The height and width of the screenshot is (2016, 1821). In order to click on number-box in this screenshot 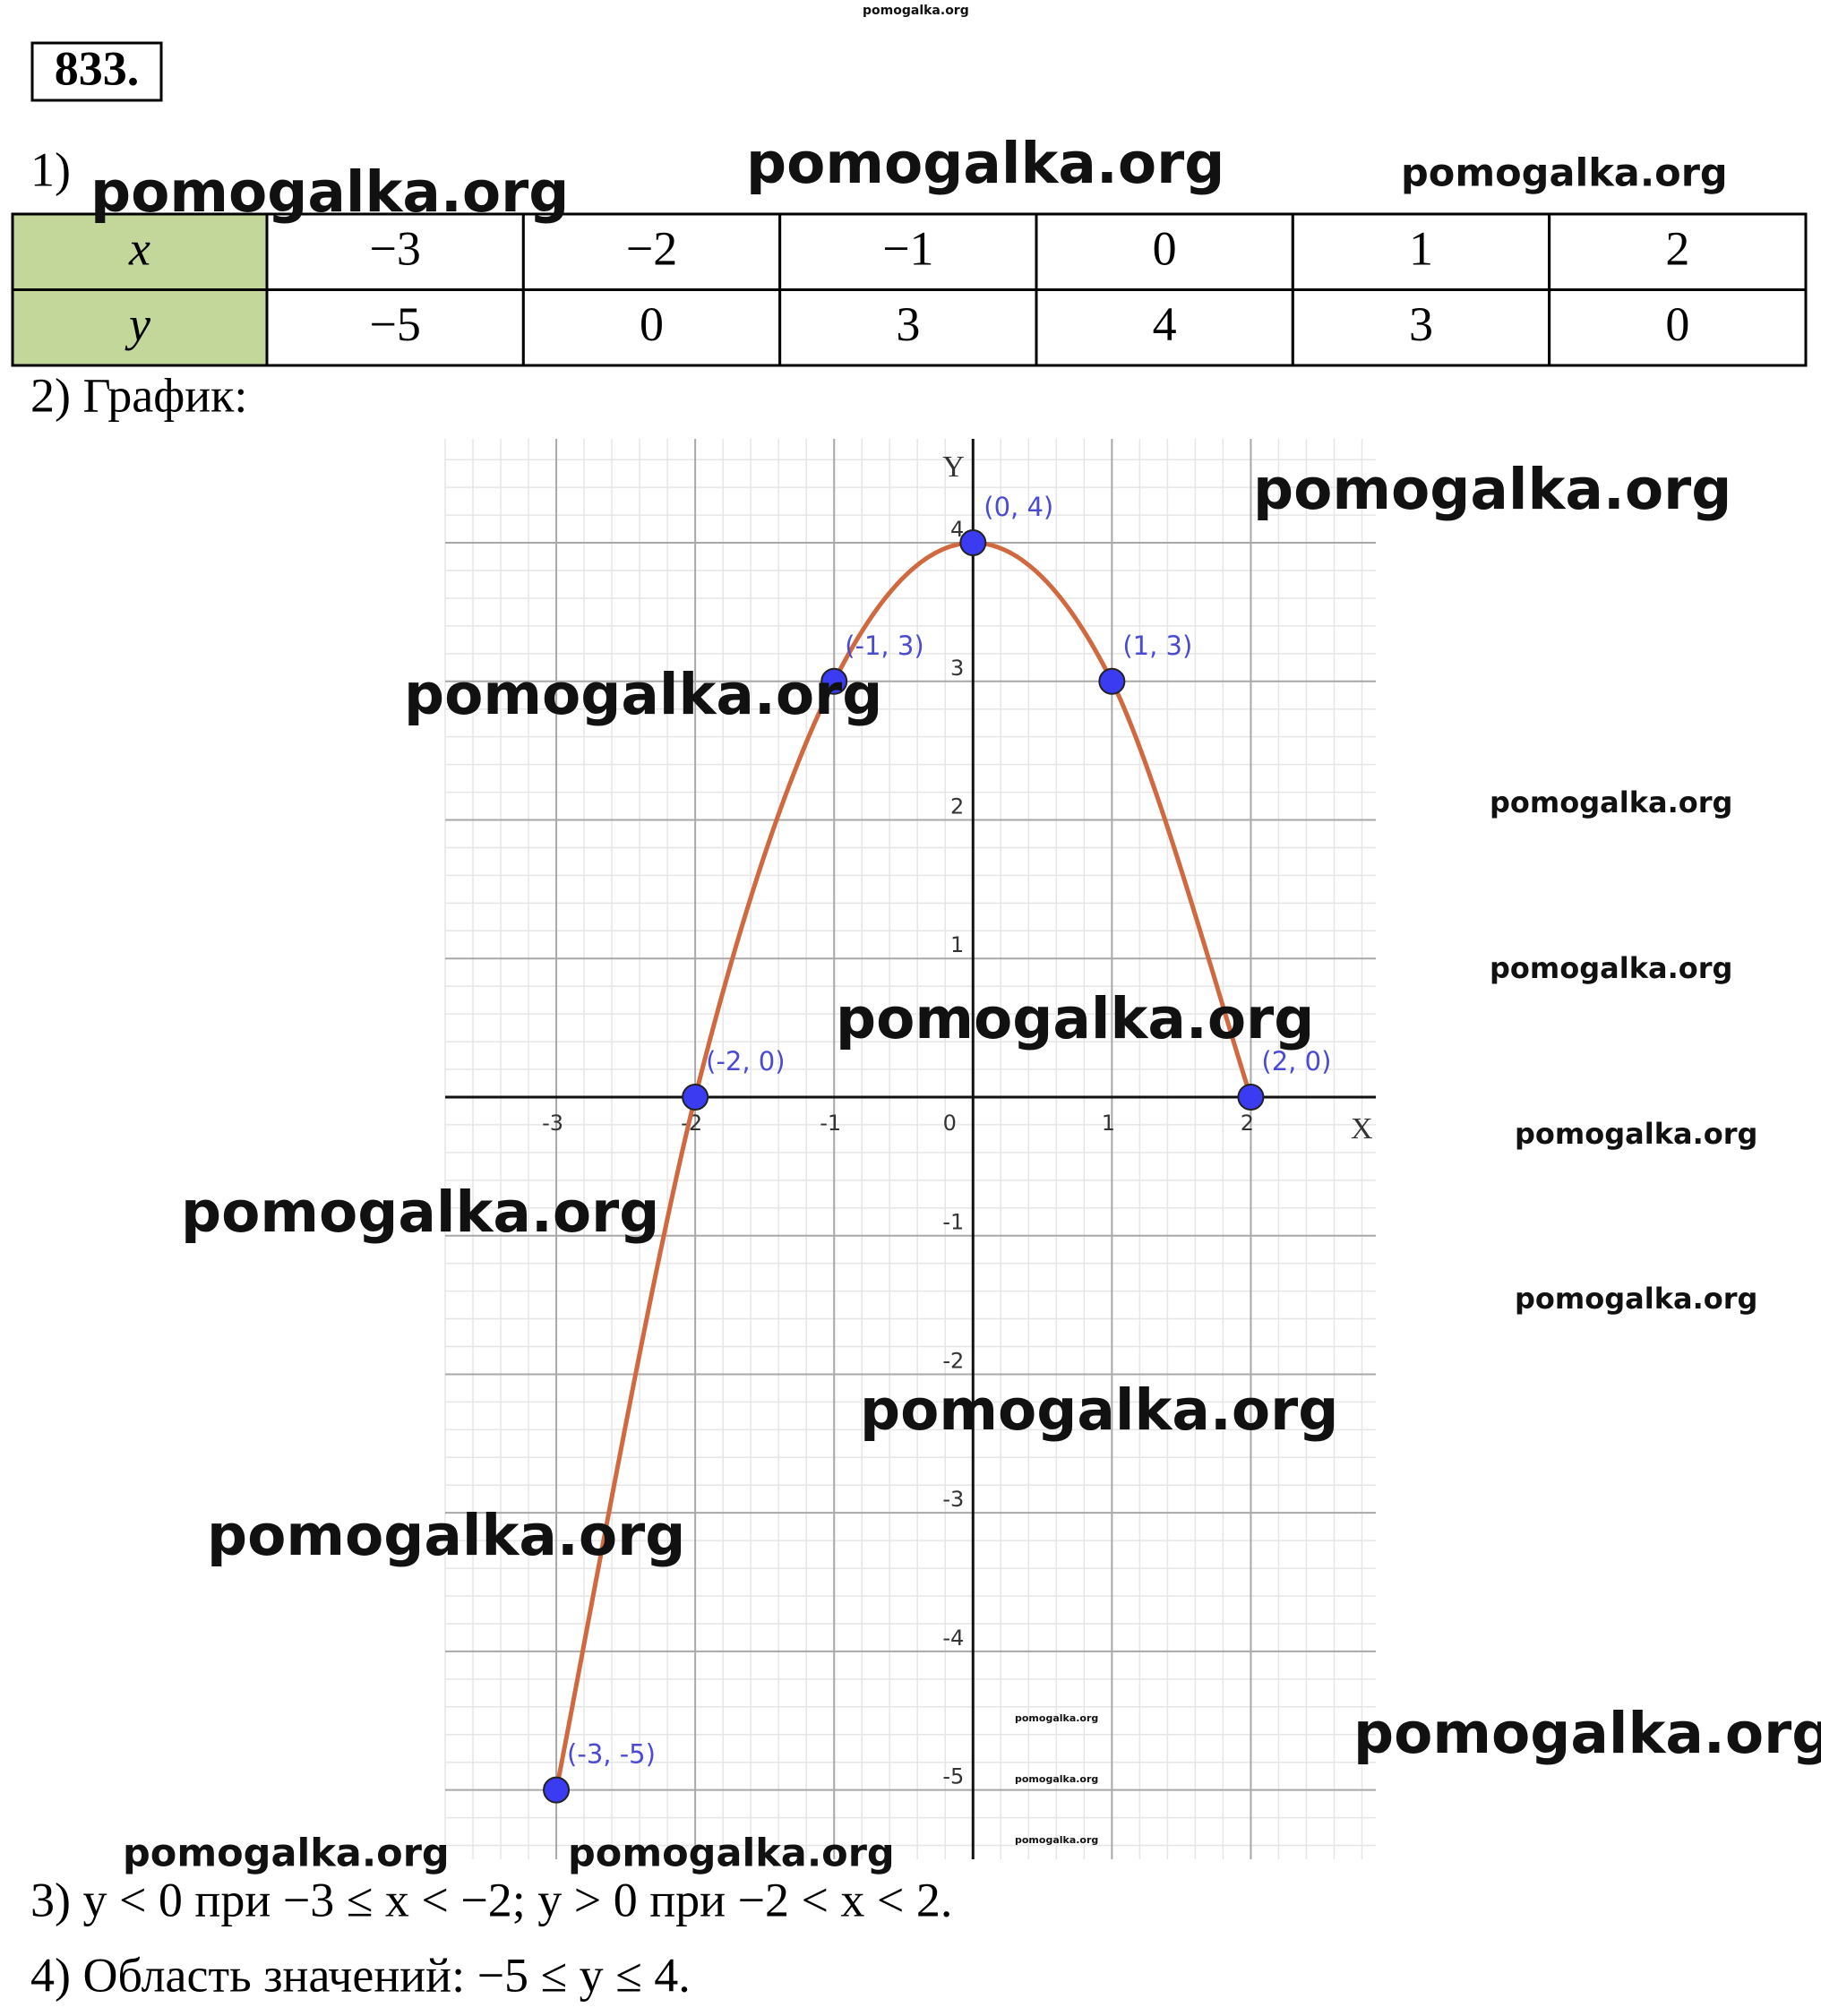, I will do `click(96, 71)`.